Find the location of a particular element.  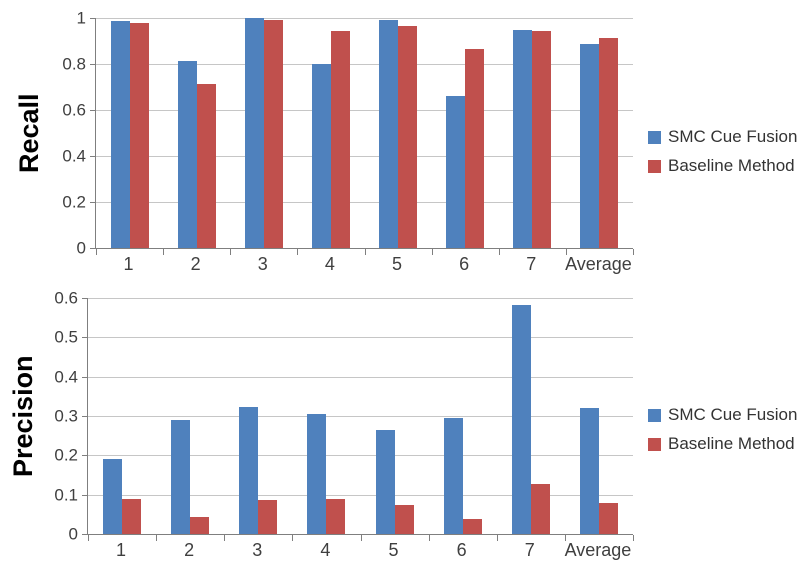

precision-x-axis-labels: 1 2 3 4 5 6 7 Average is located at coordinates (359, 550).